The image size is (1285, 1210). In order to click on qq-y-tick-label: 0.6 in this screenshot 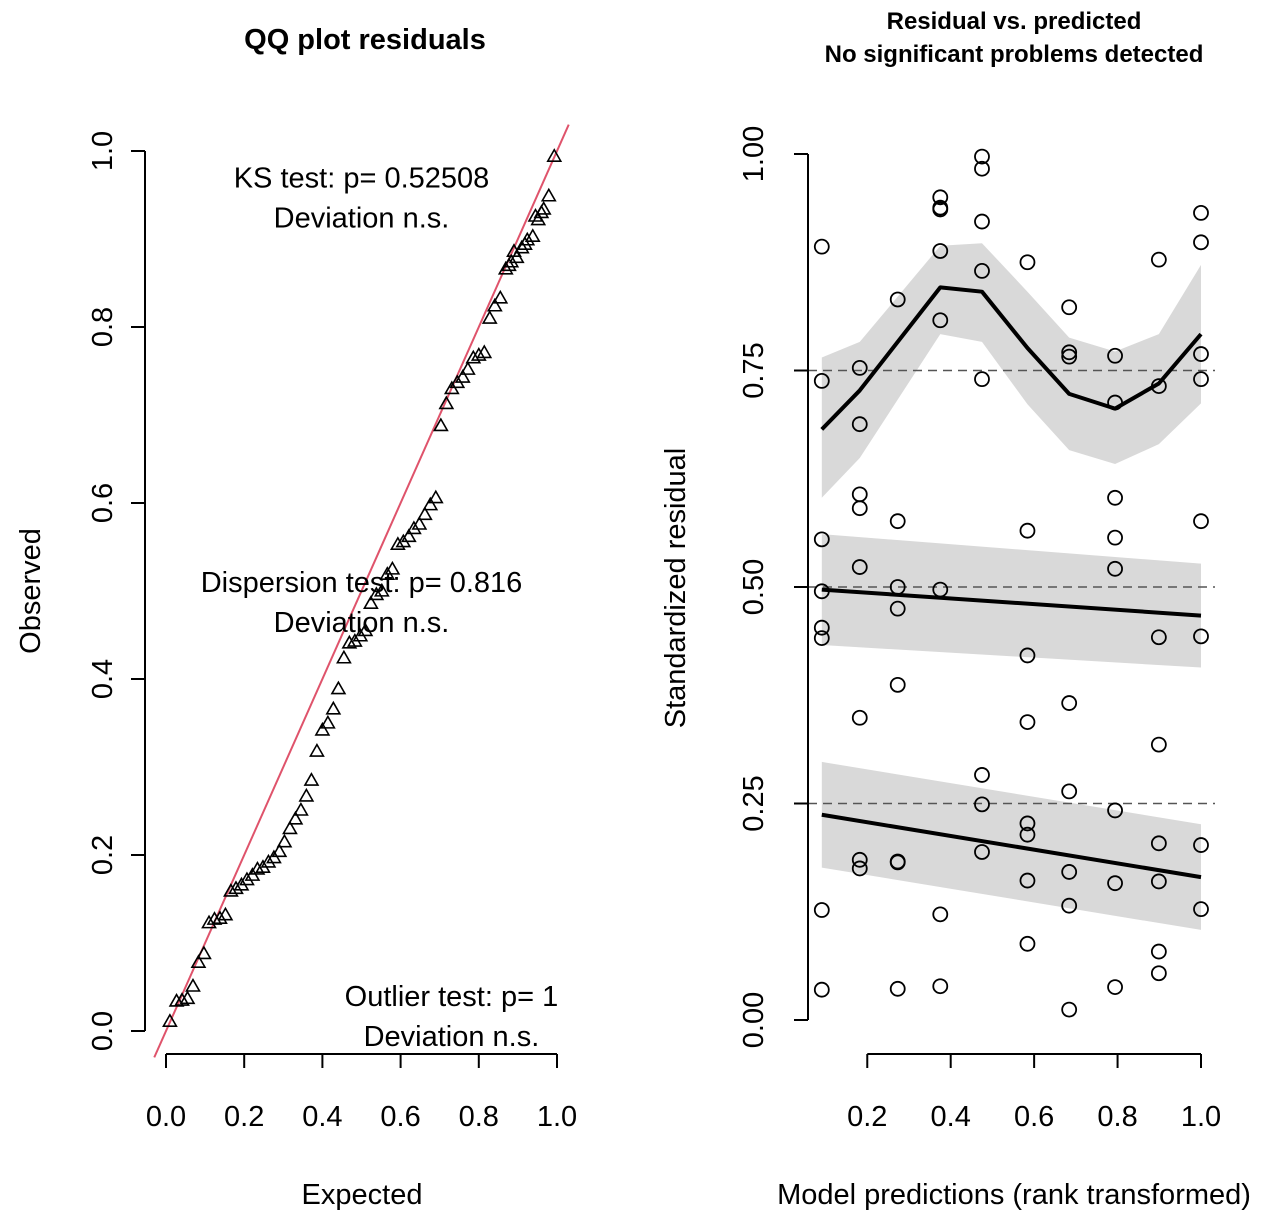, I will do `click(103, 503)`.